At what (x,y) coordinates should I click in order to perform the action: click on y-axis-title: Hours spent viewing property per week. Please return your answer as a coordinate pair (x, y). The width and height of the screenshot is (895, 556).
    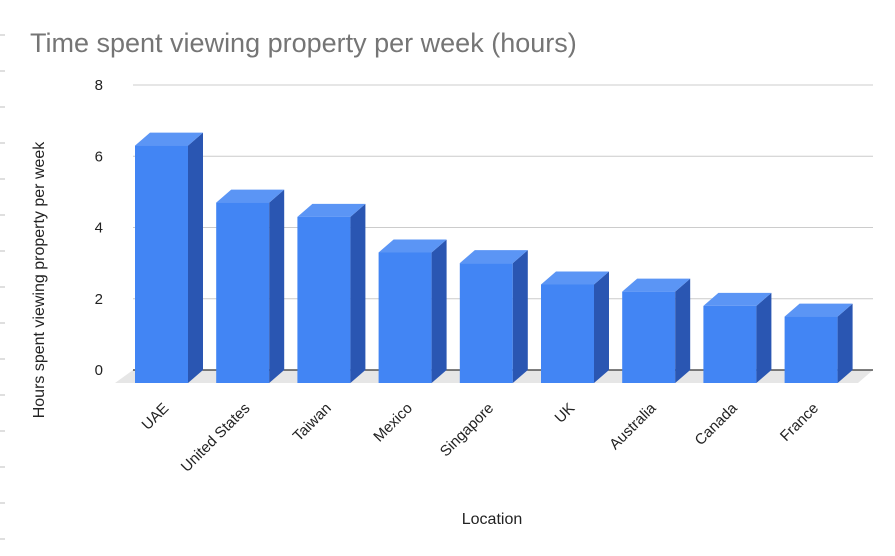
    Looking at the image, I should click on (39, 280).